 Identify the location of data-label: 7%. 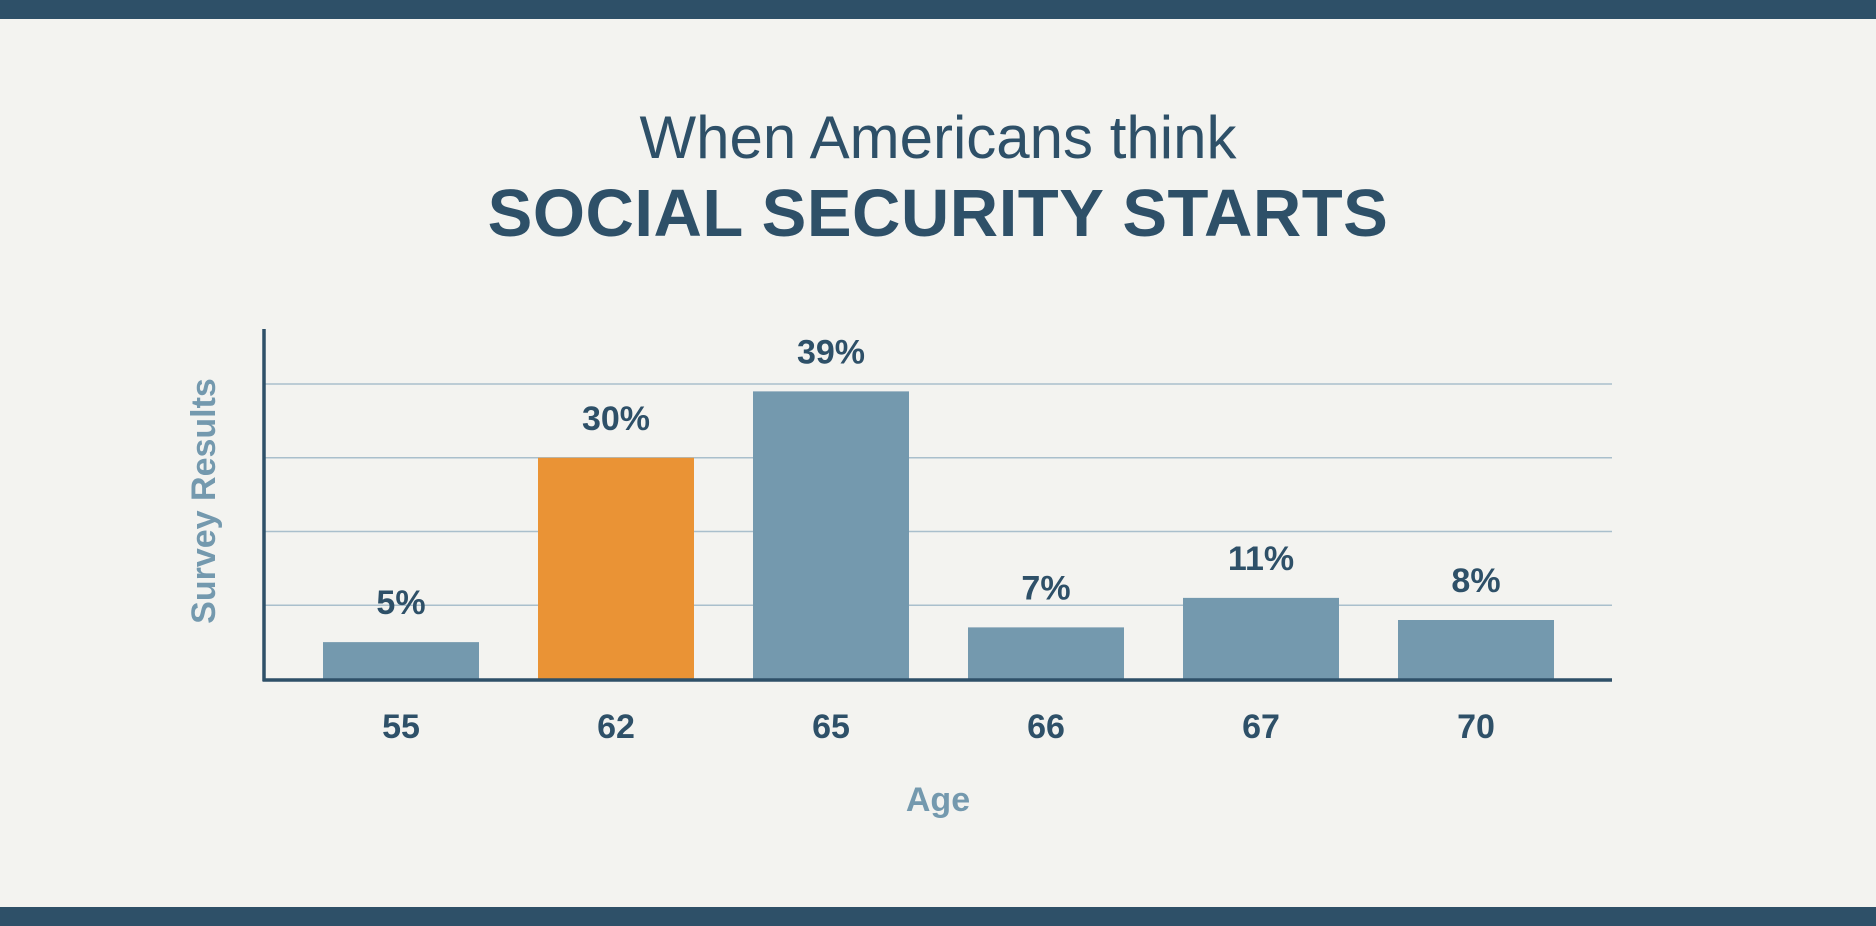
(1045, 588).